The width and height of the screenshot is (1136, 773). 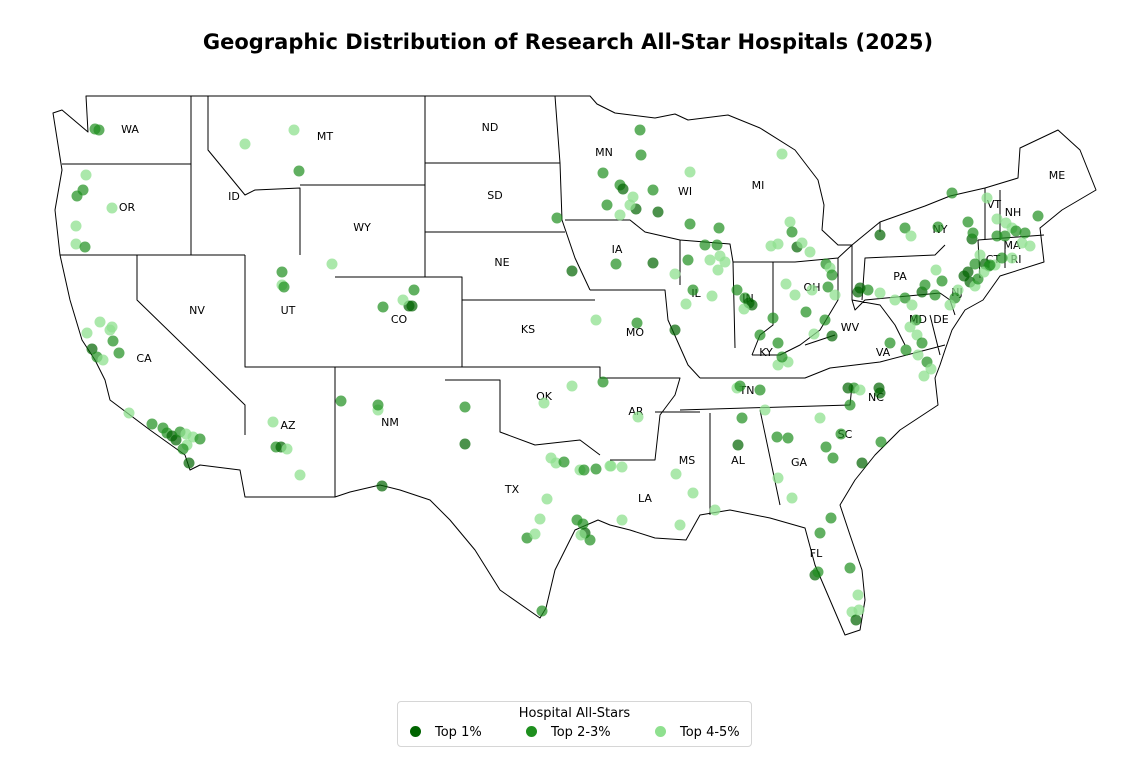 I want to click on state-label-wa: WA, so click(x=130, y=129).